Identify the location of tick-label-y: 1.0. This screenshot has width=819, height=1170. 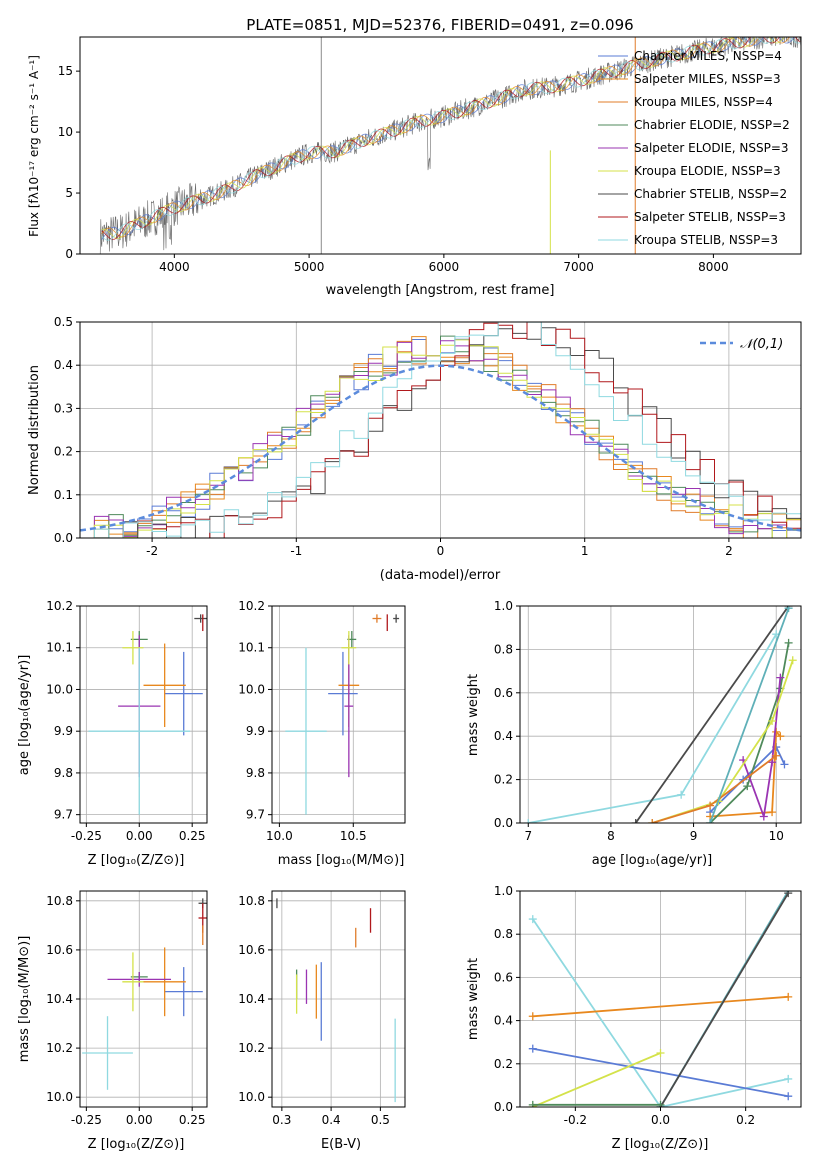
(503, 891).